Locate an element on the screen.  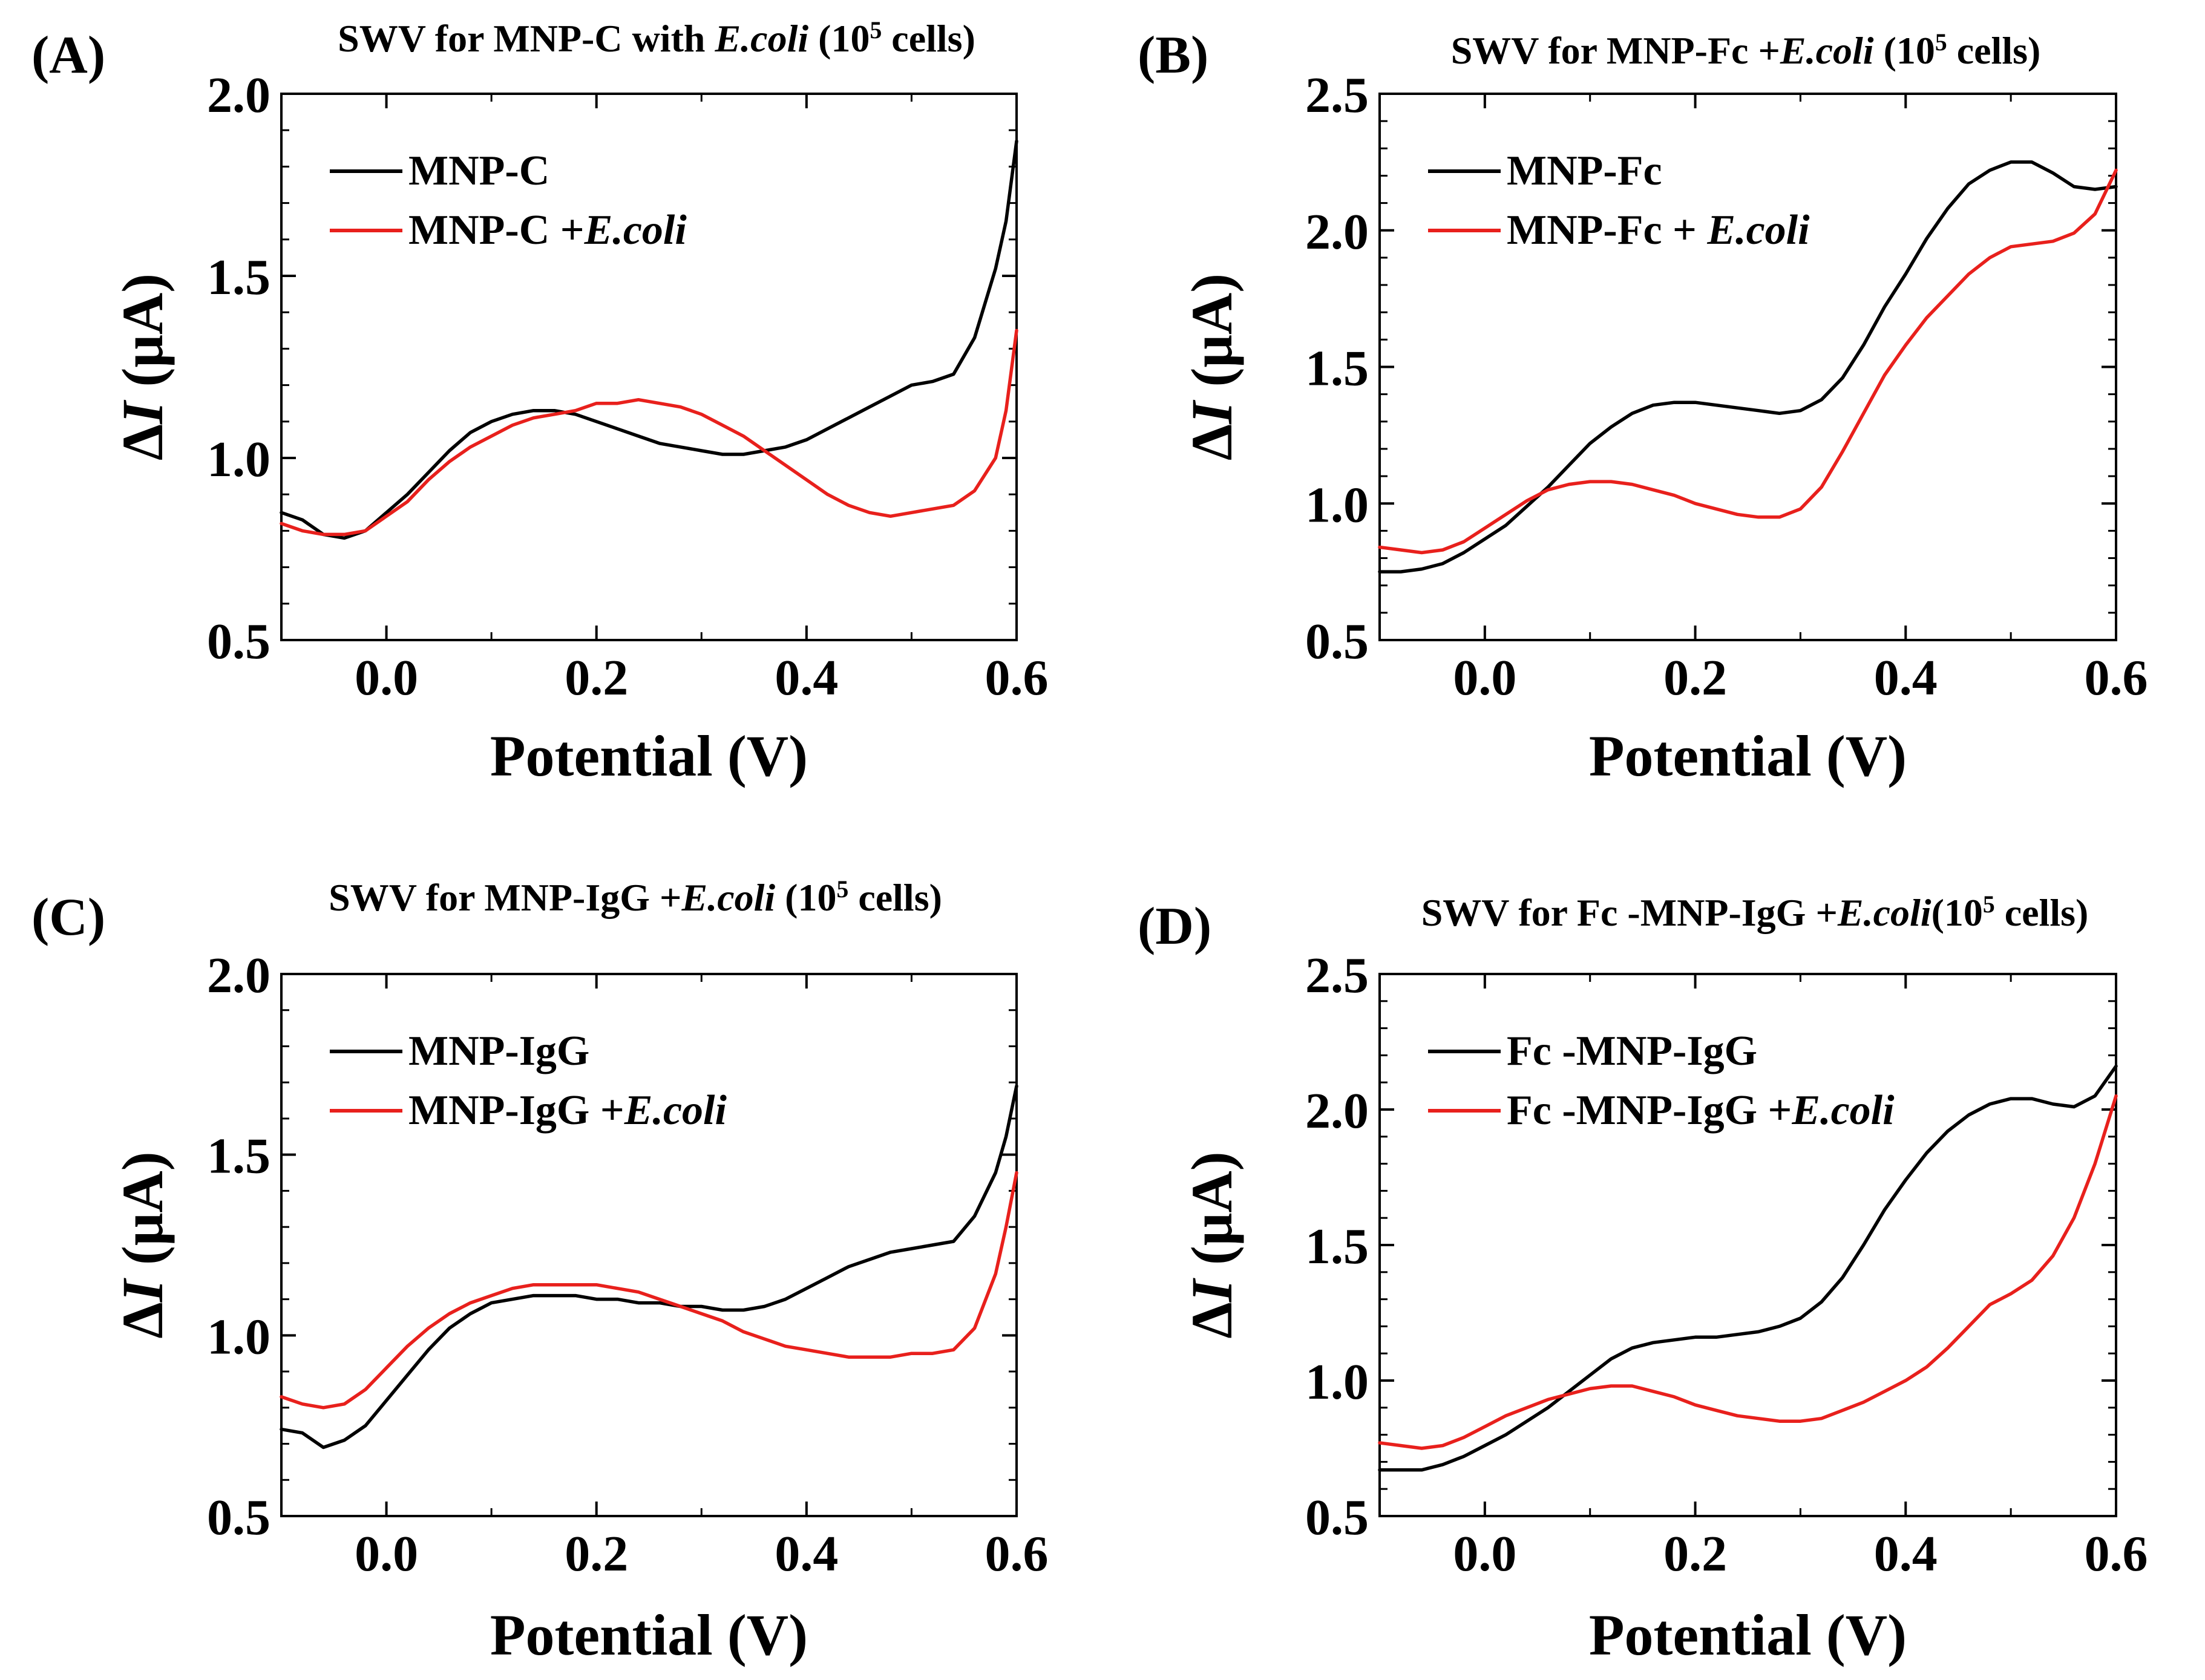
chart-title: SWV for MNP-Fc +E.coli (105 cells) is located at coordinates (1746, 50).